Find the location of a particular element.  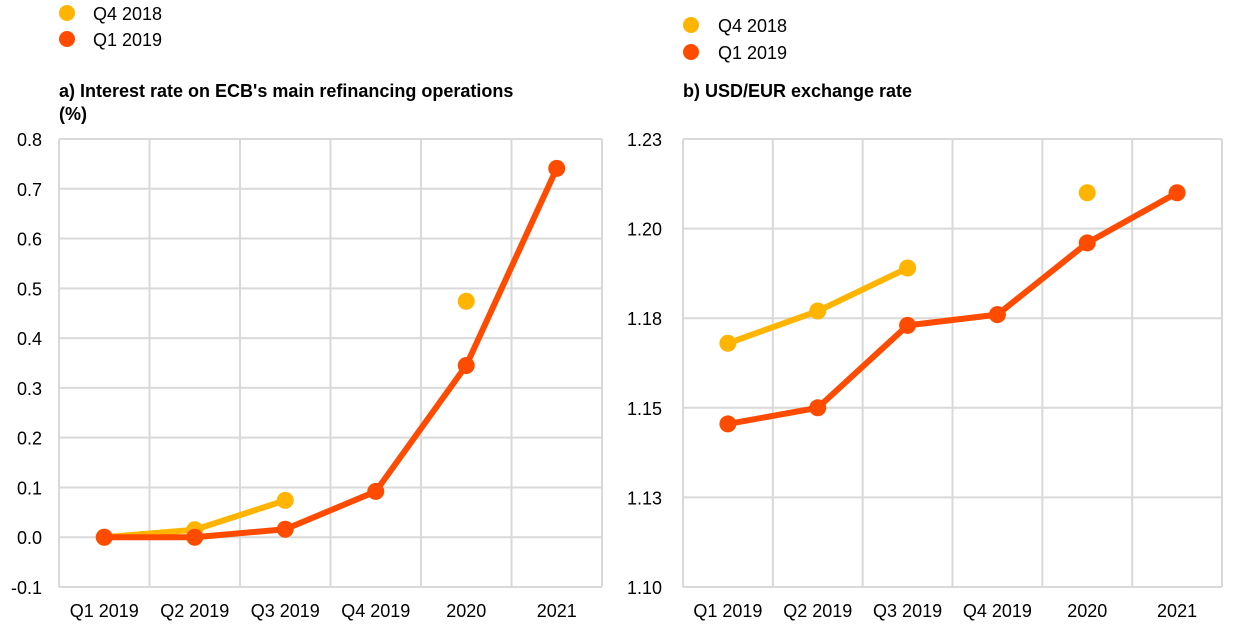

series-q1-2019 is located at coordinates (952, 308).